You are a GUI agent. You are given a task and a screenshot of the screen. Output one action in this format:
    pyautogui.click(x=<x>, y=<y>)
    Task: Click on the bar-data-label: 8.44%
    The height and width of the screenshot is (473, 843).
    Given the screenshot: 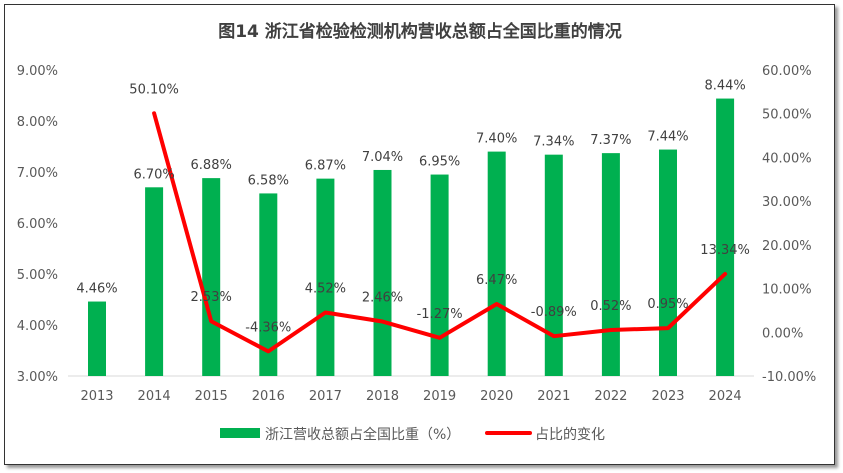 What is the action you would take?
    pyautogui.click(x=724, y=86)
    